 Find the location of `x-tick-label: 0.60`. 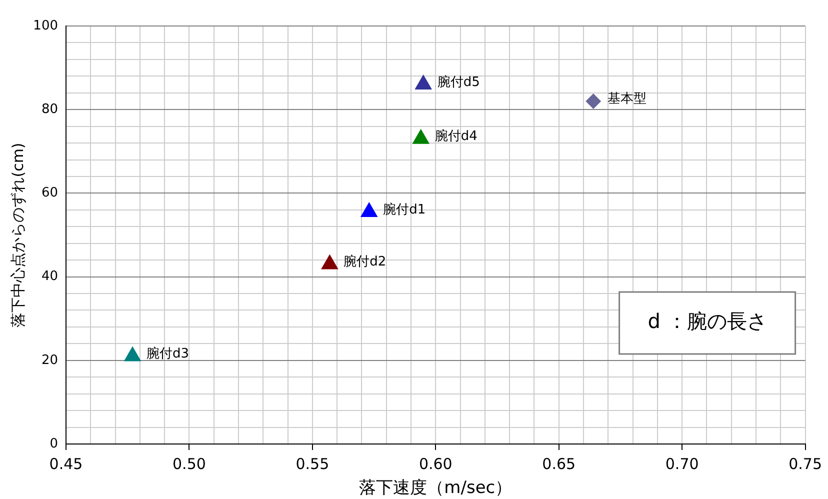

x-tick-label: 0.60 is located at coordinates (435, 463).